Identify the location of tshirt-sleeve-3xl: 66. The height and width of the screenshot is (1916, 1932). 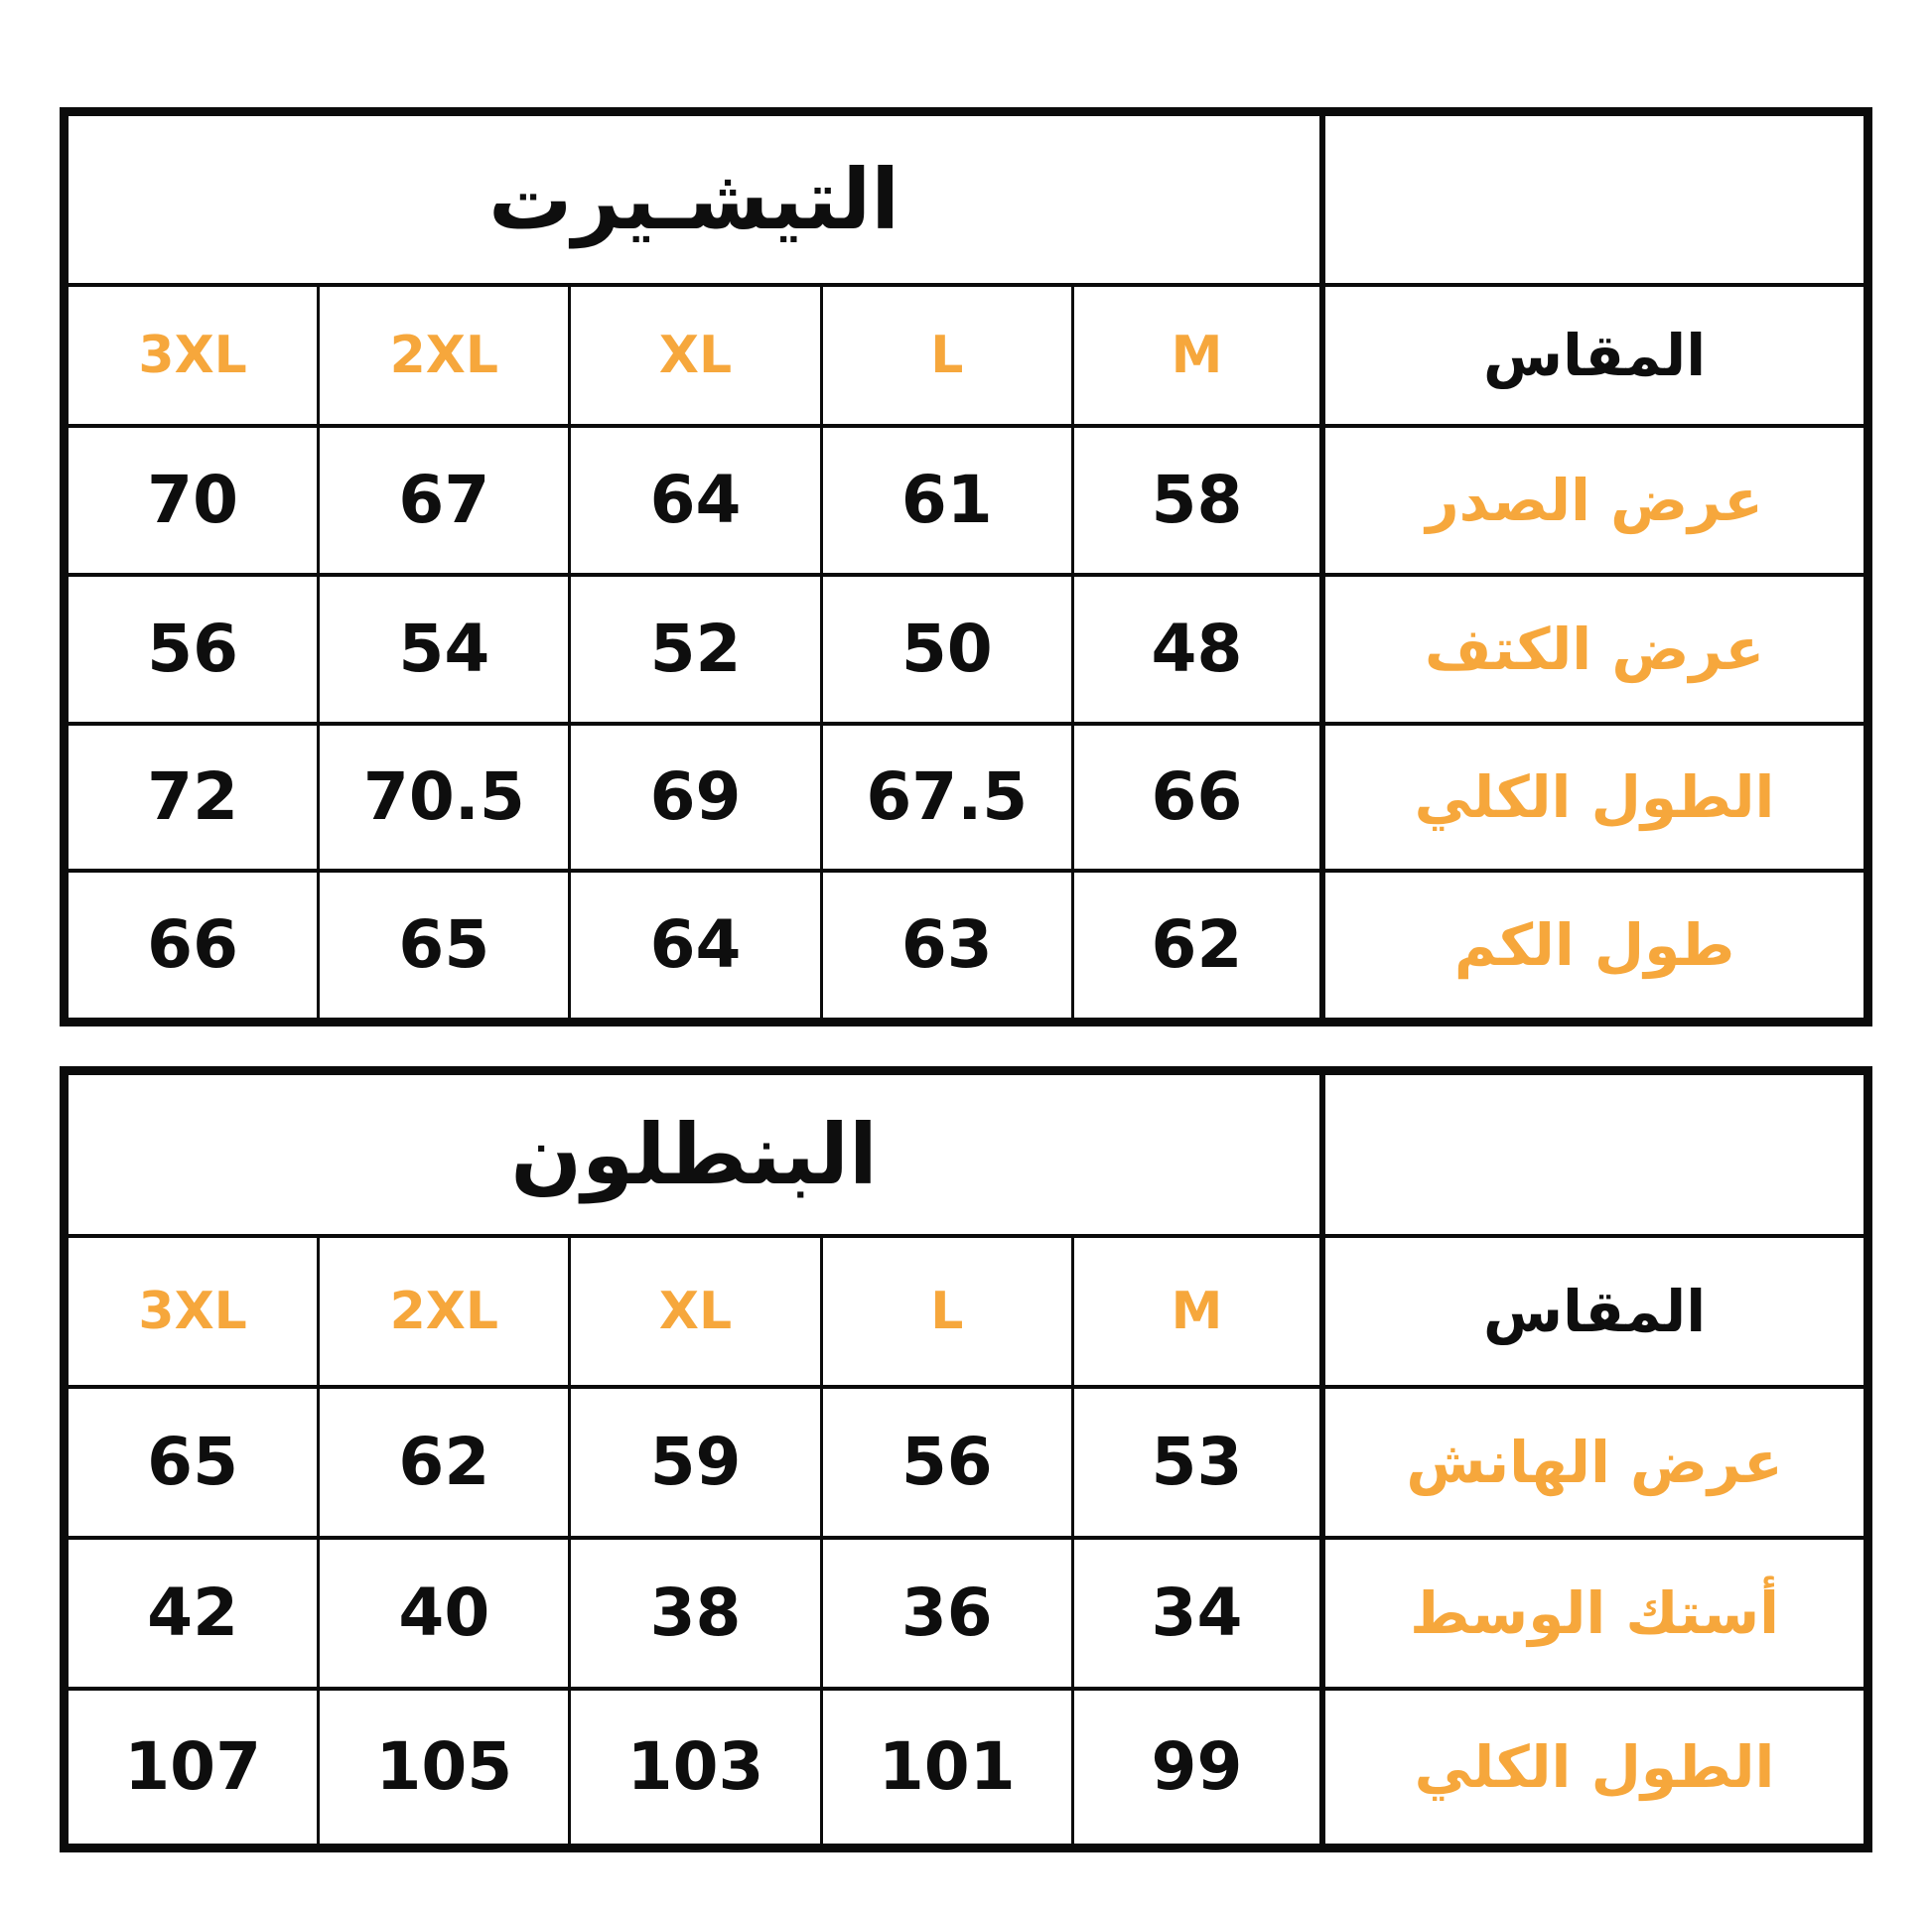
(195, 945).